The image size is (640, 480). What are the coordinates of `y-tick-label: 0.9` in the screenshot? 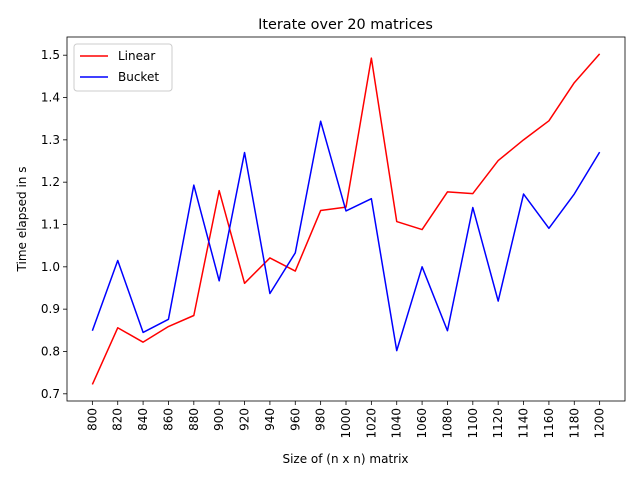 It's located at (50, 309).